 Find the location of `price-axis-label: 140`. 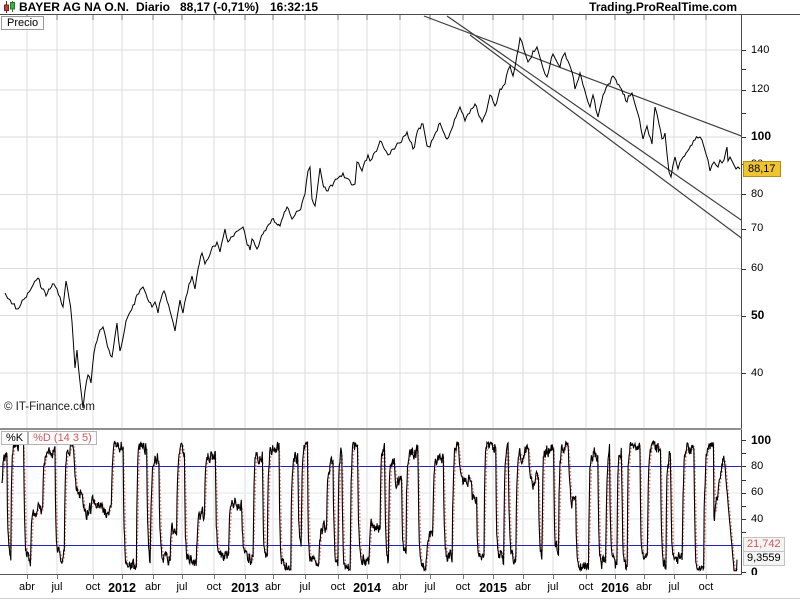

price-axis-label: 140 is located at coordinates (760, 49).